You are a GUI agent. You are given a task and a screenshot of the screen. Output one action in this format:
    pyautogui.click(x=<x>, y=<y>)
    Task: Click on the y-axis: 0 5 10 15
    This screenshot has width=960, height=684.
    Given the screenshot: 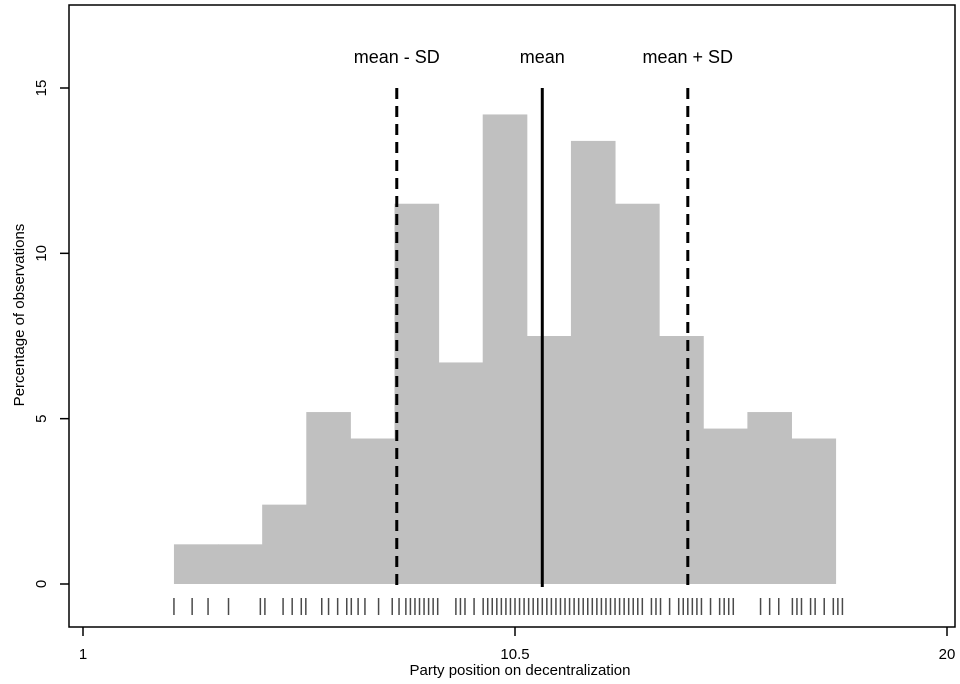 What is the action you would take?
    pyautogui.click(x=51, y=334)
    